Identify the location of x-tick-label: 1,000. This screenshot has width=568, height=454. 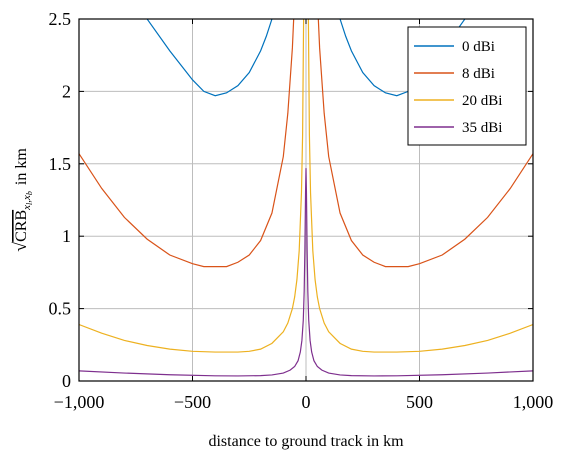
(533, 402).